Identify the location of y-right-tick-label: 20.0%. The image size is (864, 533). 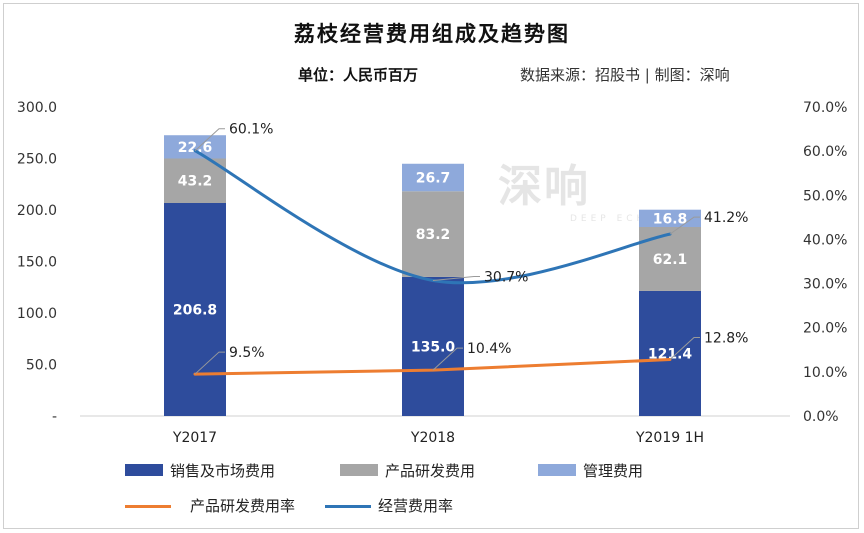
(825, 329).